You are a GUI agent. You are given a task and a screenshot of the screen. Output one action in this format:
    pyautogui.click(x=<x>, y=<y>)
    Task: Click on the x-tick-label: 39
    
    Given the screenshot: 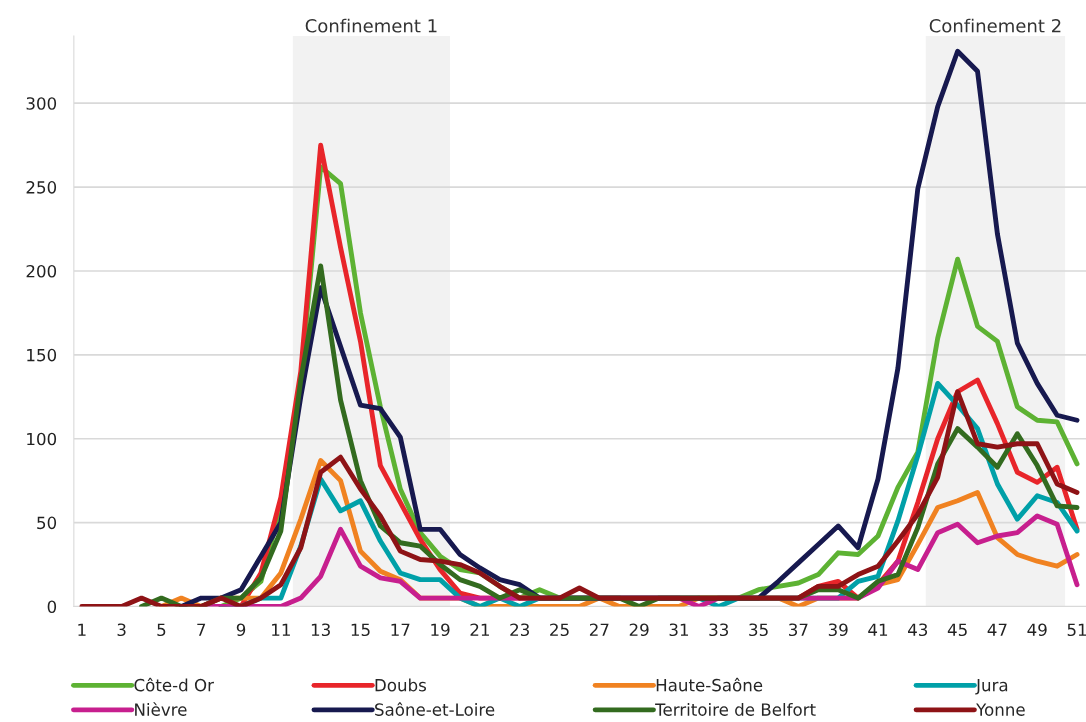 What is the action you would take?
    pyautogui.click(x=838, y=630)
    